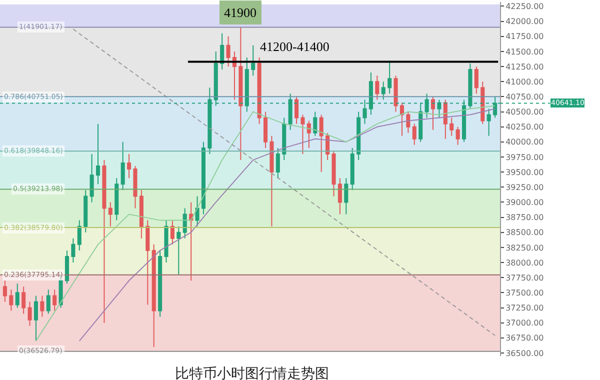 Image resolution: width=600 pixels, height=380 pixels. What do you see at coordinates (525, 51) in the screenshot?
I see `y-tick-label: 41500.00` at bounding box center [525, 51].